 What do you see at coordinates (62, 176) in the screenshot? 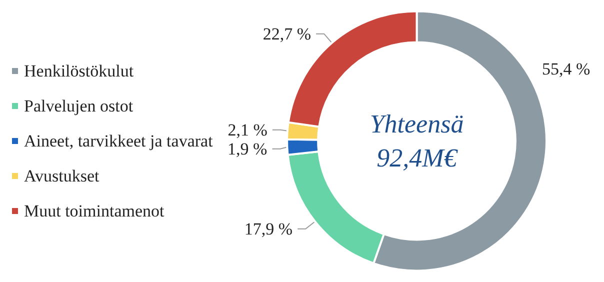
I see `legend-label: Avustukset` at bounding box center [62, 176].